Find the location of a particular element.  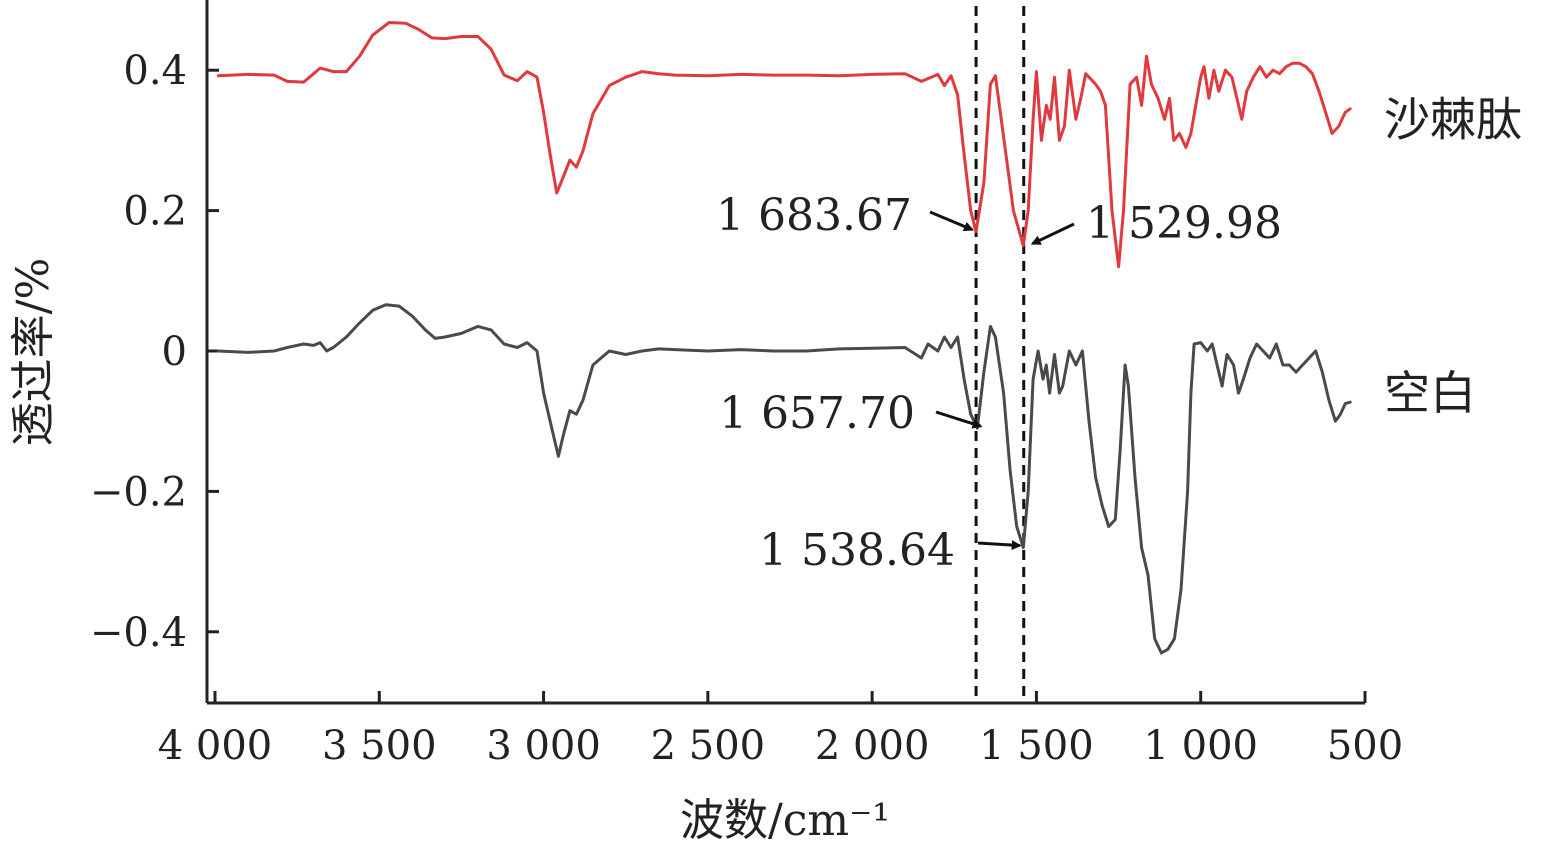

y-tick-label: 0.4 is located at coordinates (155, 71).